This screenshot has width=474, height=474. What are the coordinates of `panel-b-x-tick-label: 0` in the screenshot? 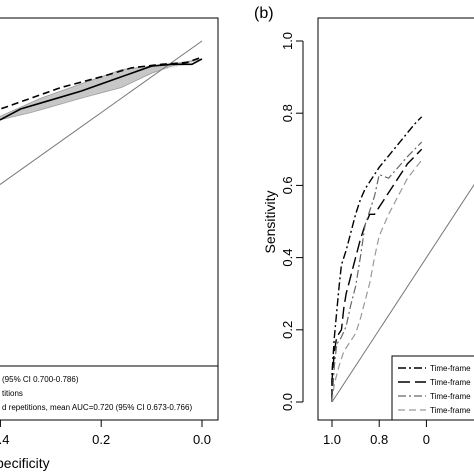 It's located at (426, 439).